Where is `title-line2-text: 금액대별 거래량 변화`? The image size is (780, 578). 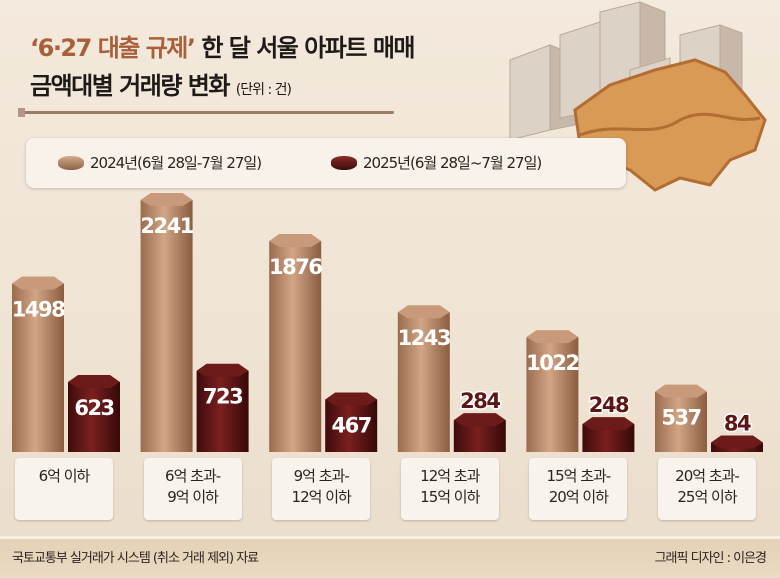 title-line2-text: 금액대별 거래량 변화 is located at coordinates (130, 86).